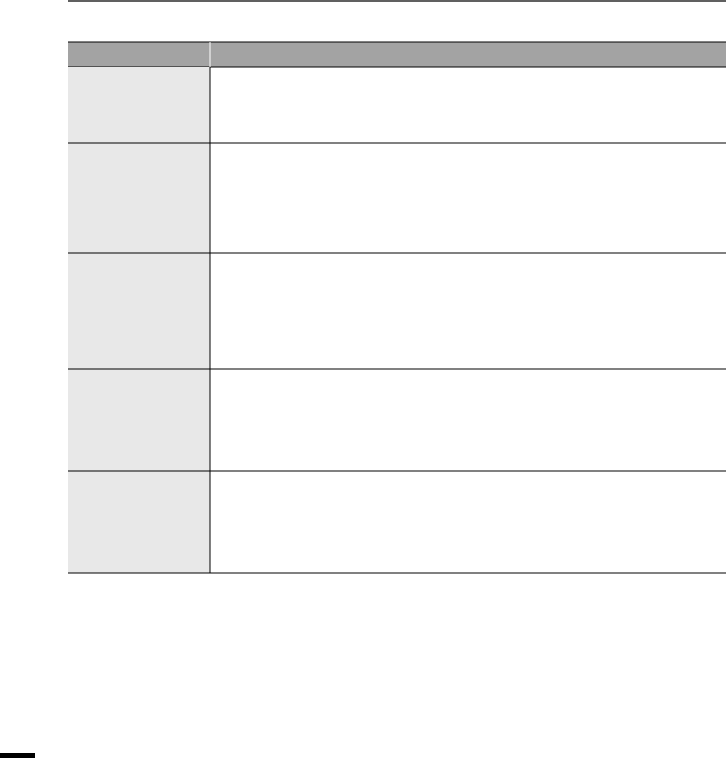  I want to click on page-marker, so click(17, 755).